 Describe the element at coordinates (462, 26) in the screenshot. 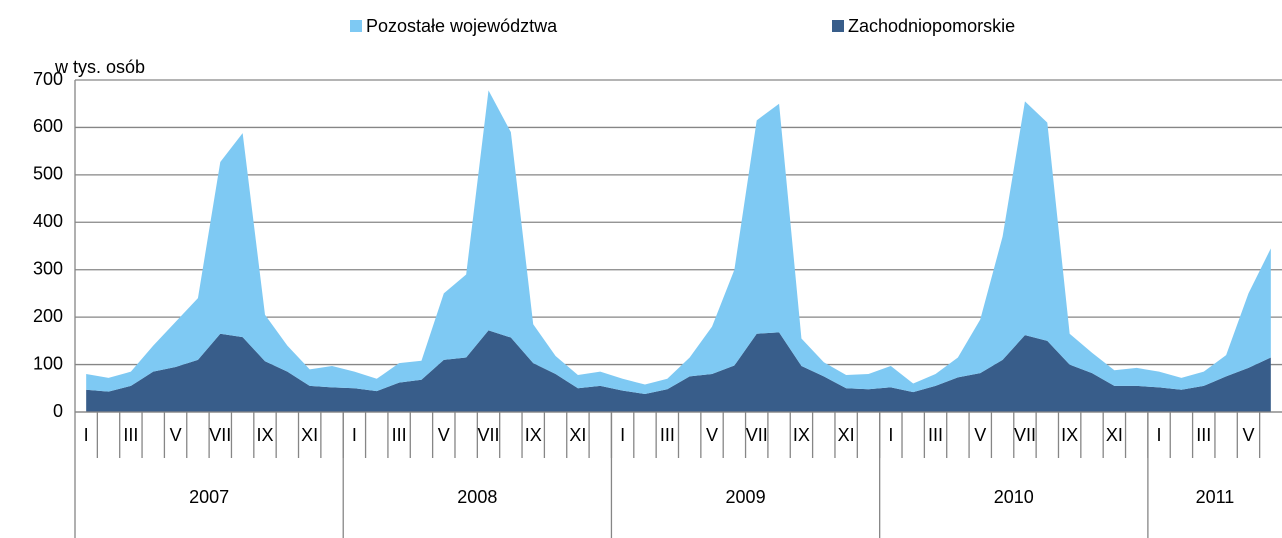

I see `legend-label: Pozostałe województwa` at that location.